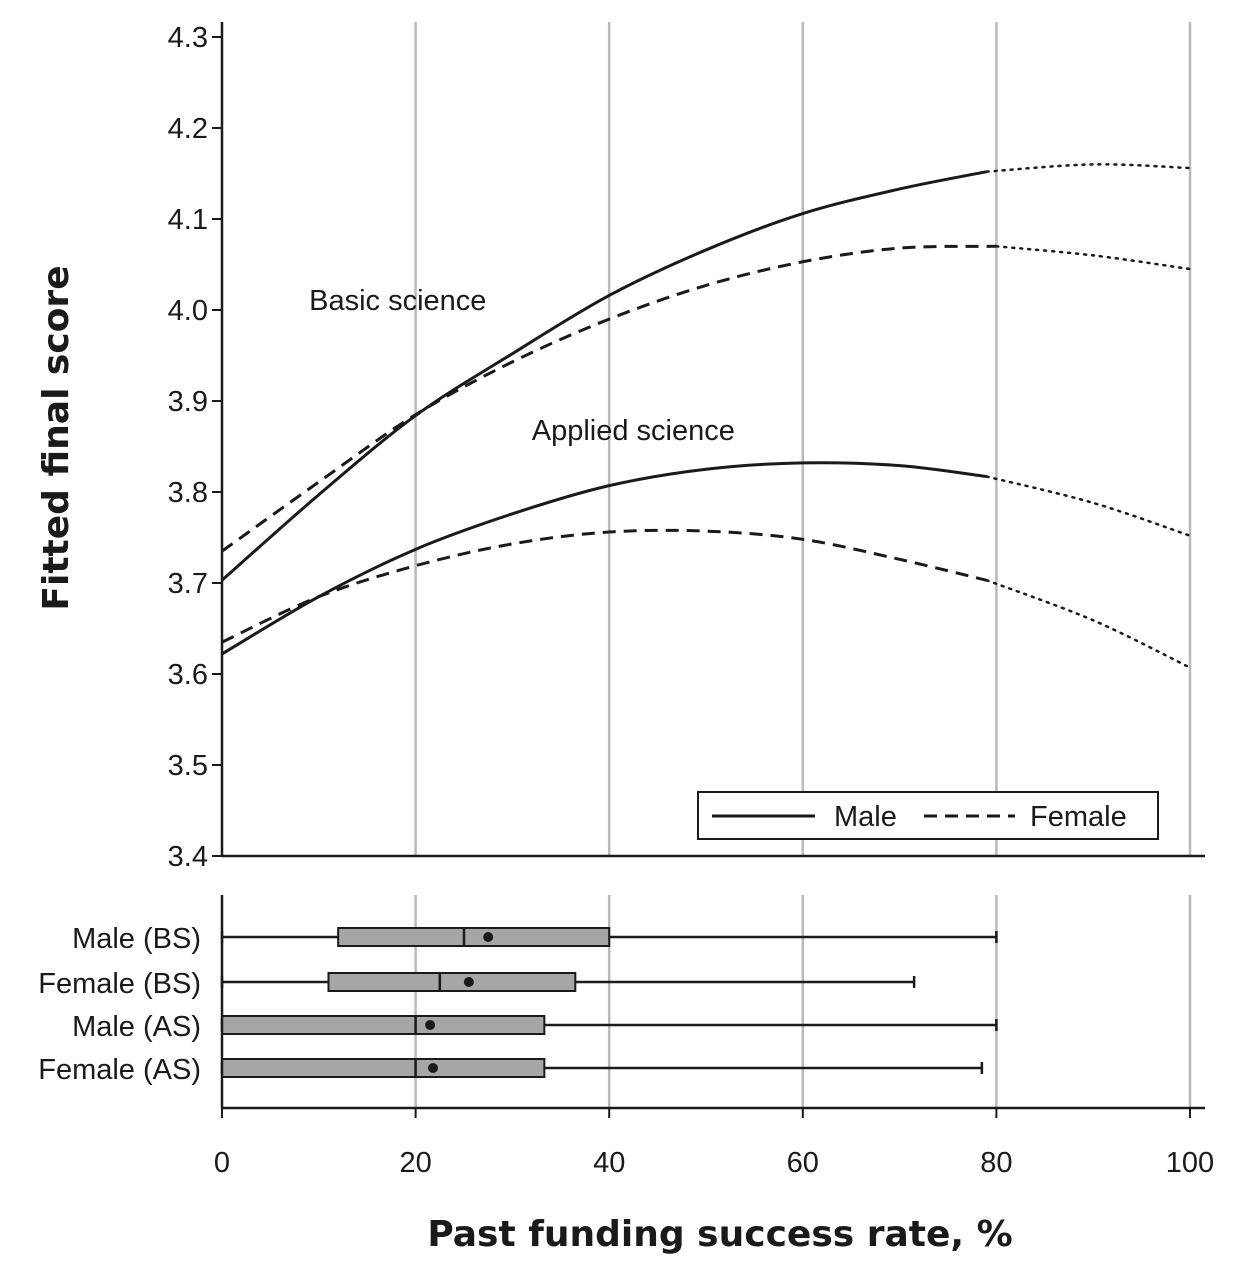 Image resolution: width=1242 pixels, height=1280 pixels. I want to click on legend-label-female: Female, so click(1078, 817).